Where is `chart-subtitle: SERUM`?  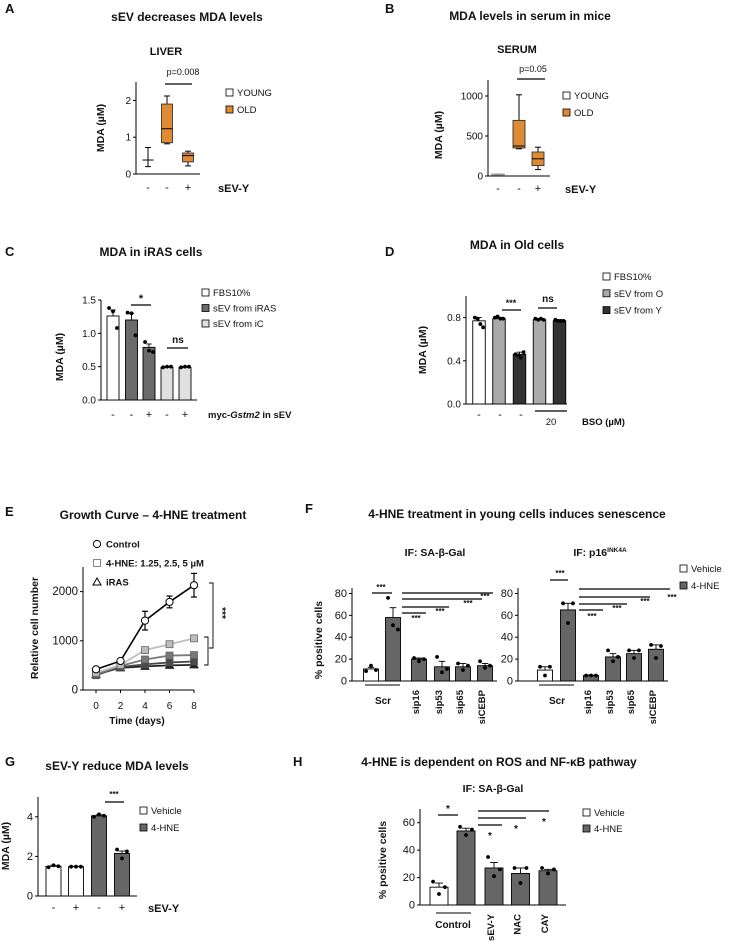
chart-subtitle: SERUM is located at coordinates (517, 50).